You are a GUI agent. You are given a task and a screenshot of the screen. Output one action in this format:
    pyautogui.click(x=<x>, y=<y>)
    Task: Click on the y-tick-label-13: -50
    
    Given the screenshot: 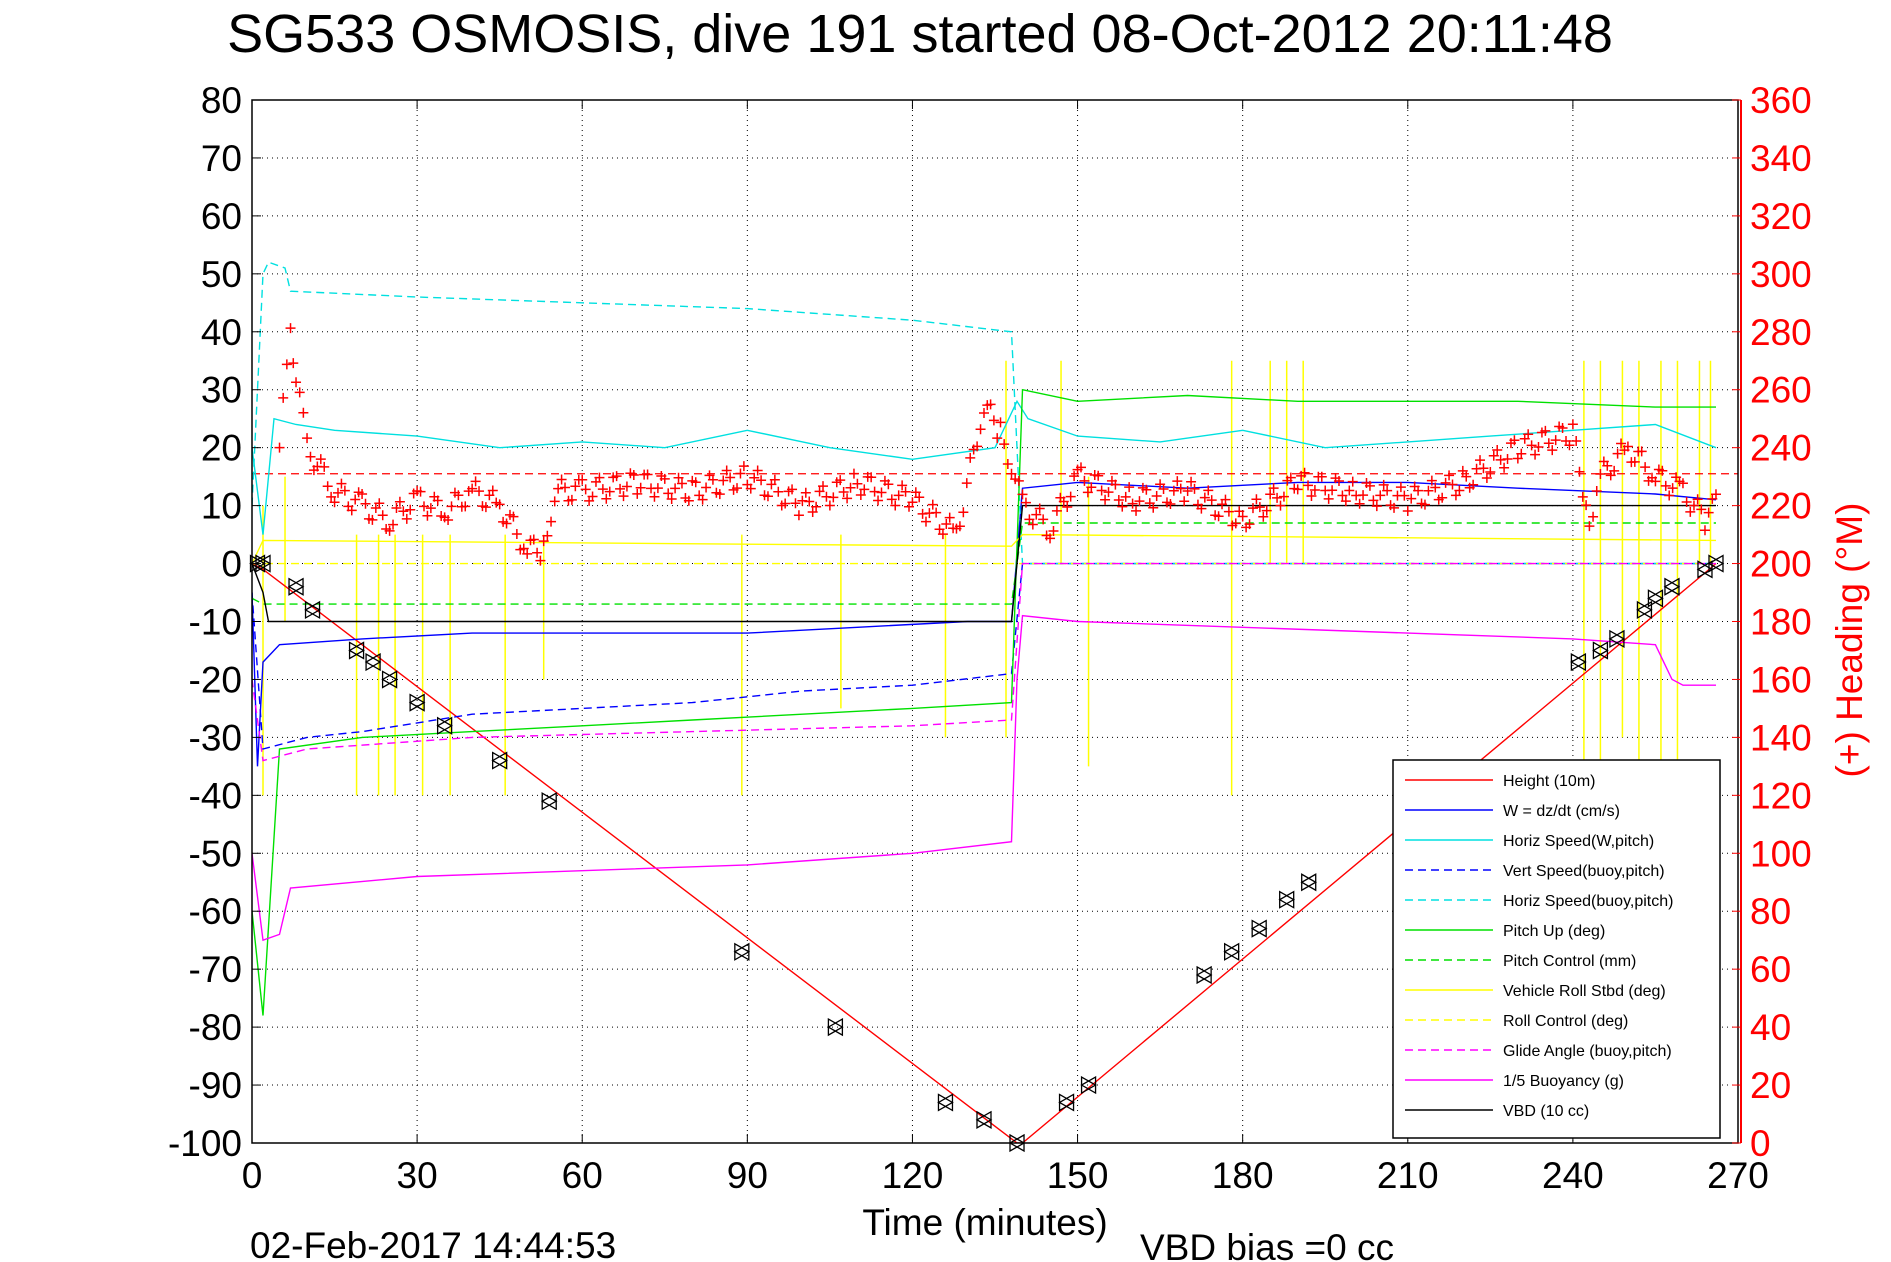 What is the action you would take?
    pyautogui.click(x=215, y=853)
    